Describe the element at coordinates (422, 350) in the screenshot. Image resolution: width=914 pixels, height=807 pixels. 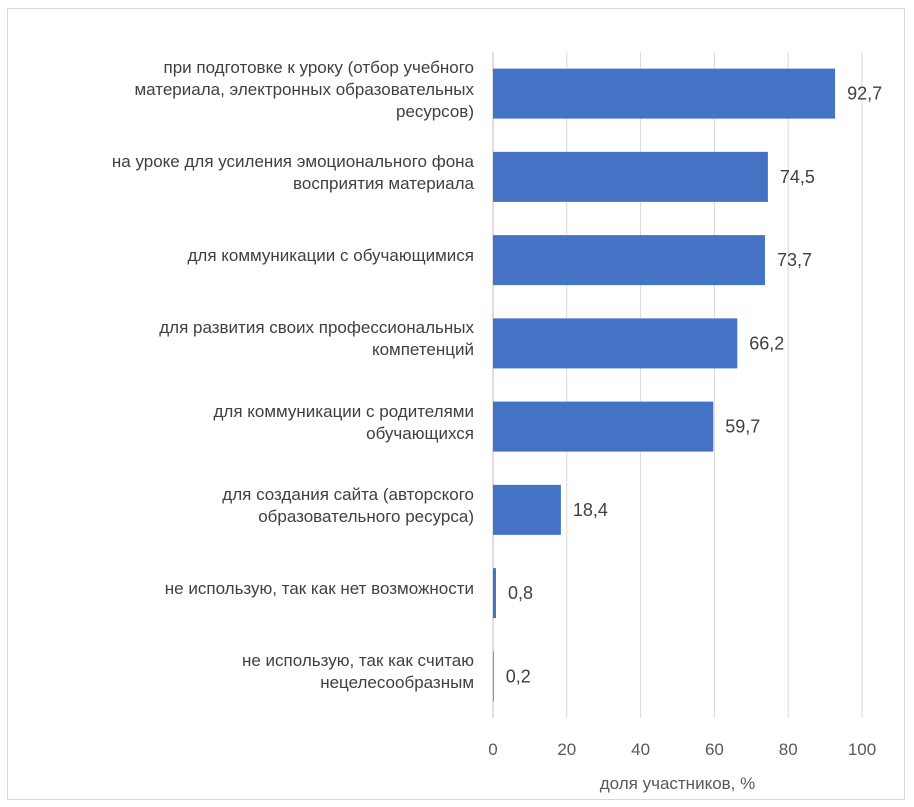
I see `category-label-line: компетенций` at that location.